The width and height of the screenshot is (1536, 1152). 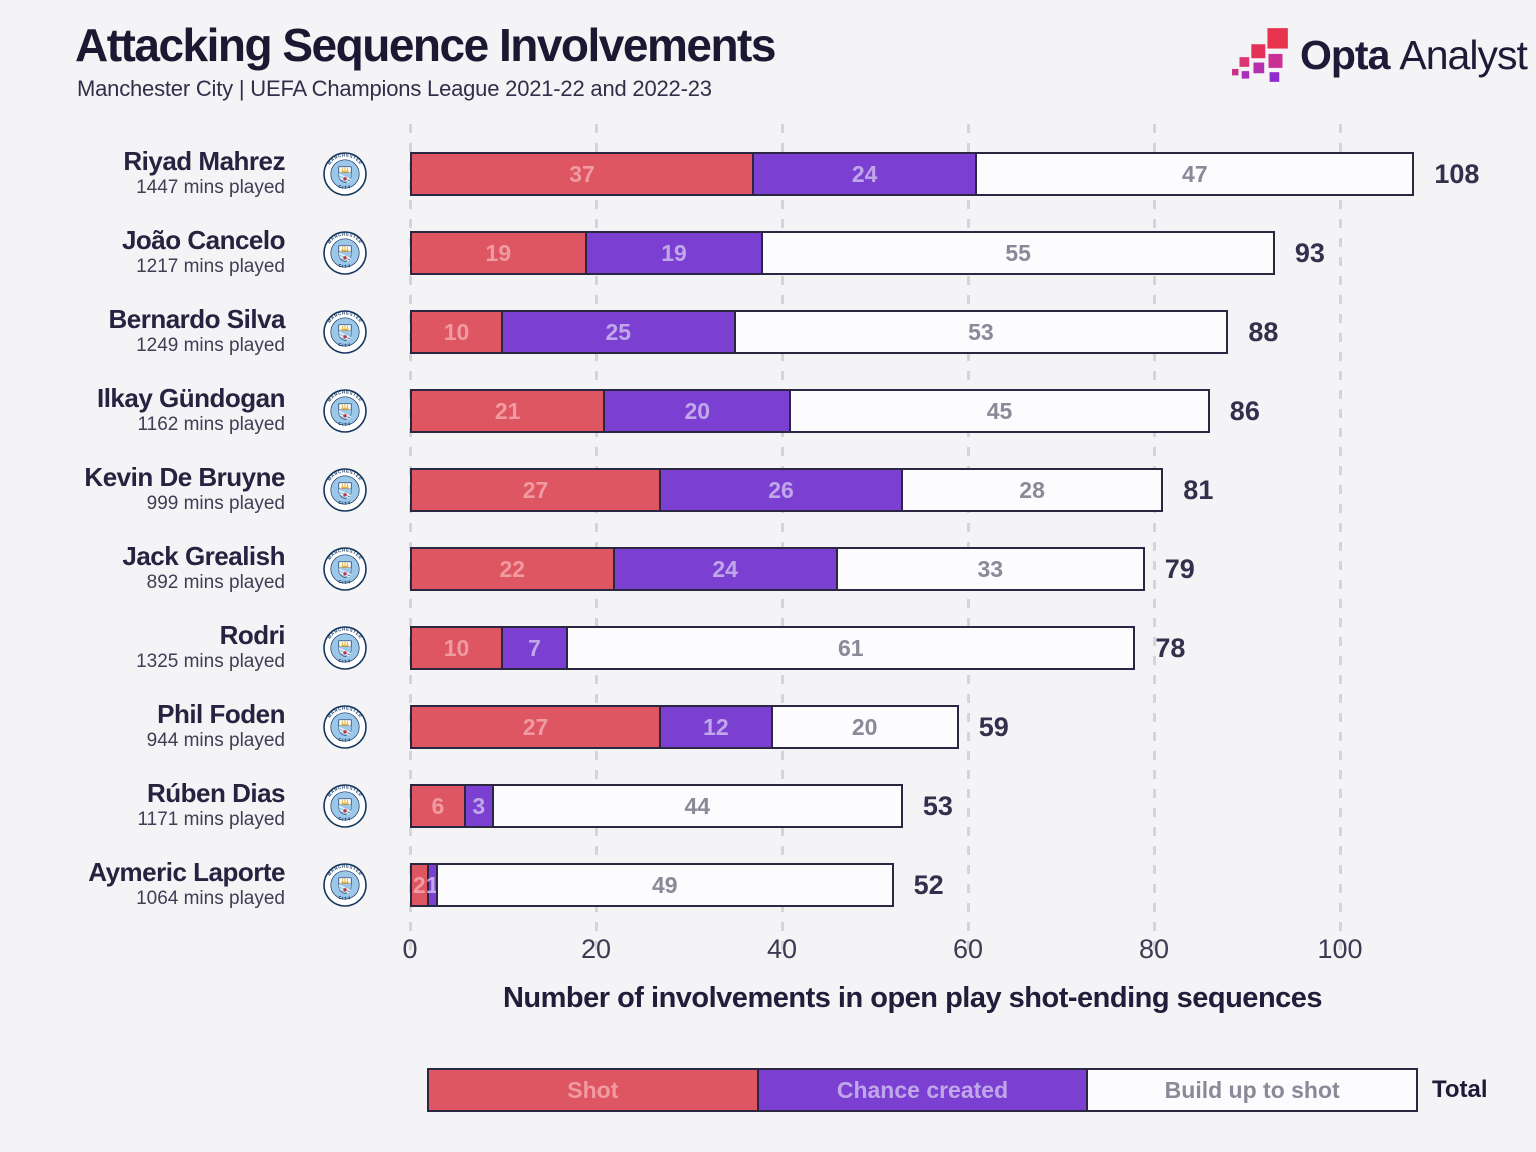 I want to click on x-axis-tick-label: 60, so click(x=968, y=949).